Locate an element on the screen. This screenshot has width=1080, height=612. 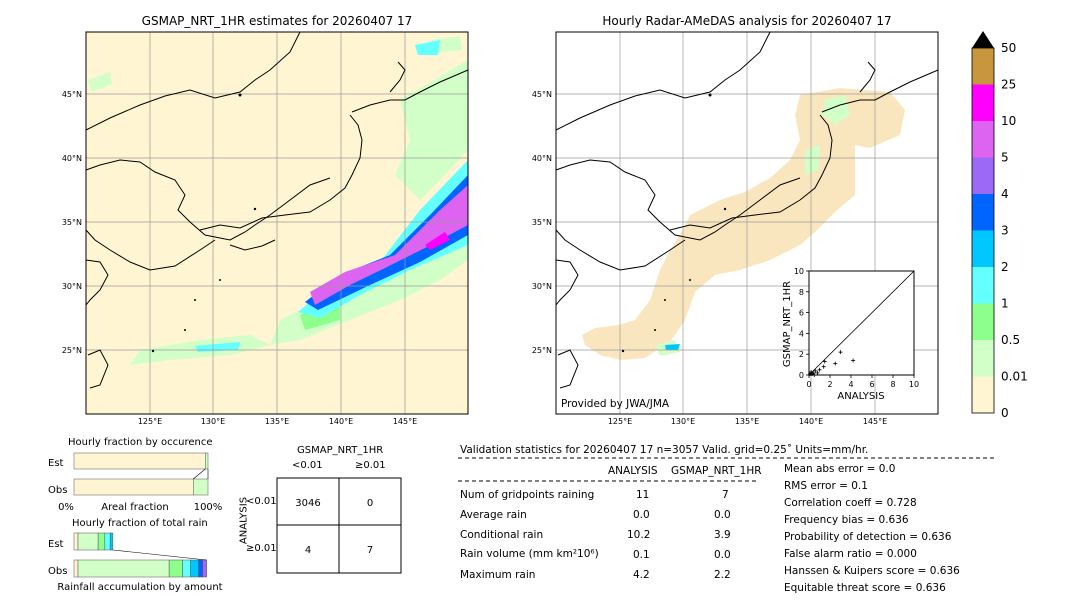
stat-label: Average rain is located at coordinates (493, 515).